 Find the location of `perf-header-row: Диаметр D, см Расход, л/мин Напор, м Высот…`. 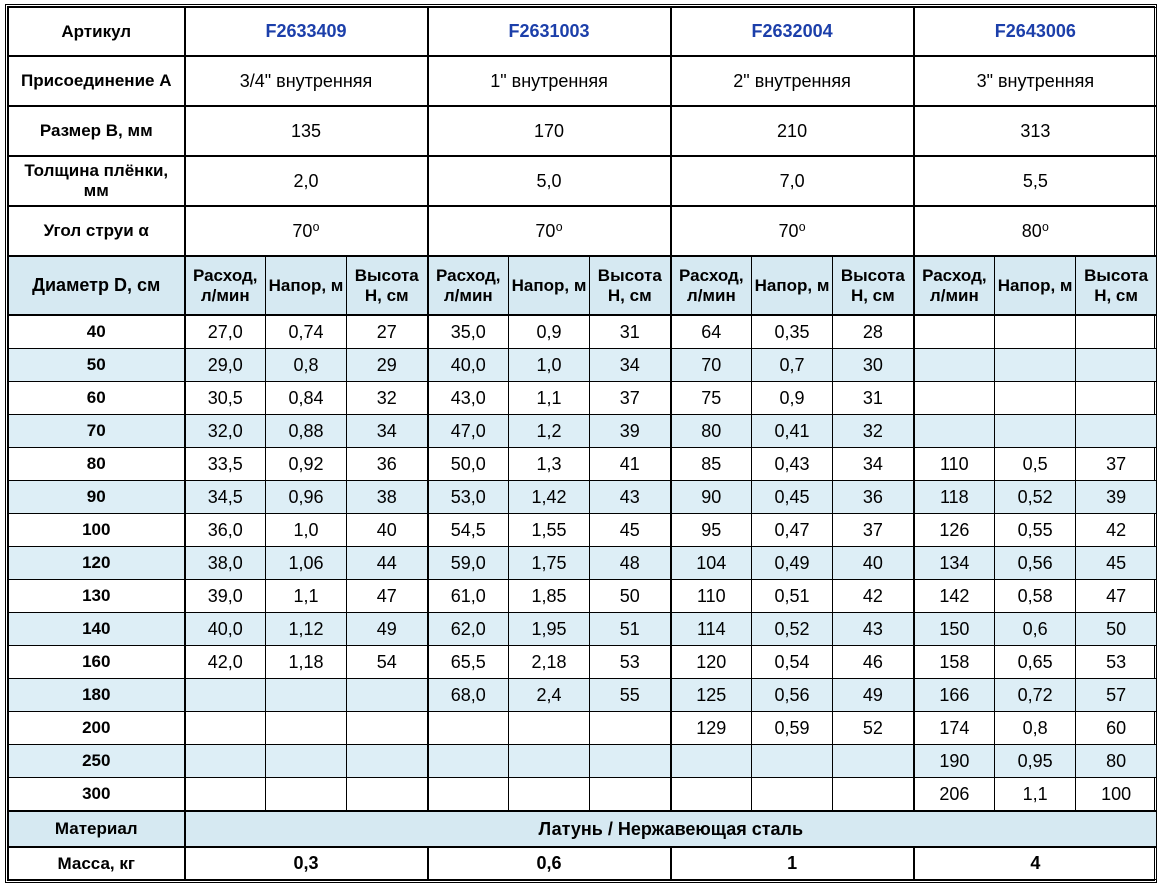

perf-header-row: Диаметр D, см Расход, л/мин Напор, м Высот… is located at coordinates (583, 285).